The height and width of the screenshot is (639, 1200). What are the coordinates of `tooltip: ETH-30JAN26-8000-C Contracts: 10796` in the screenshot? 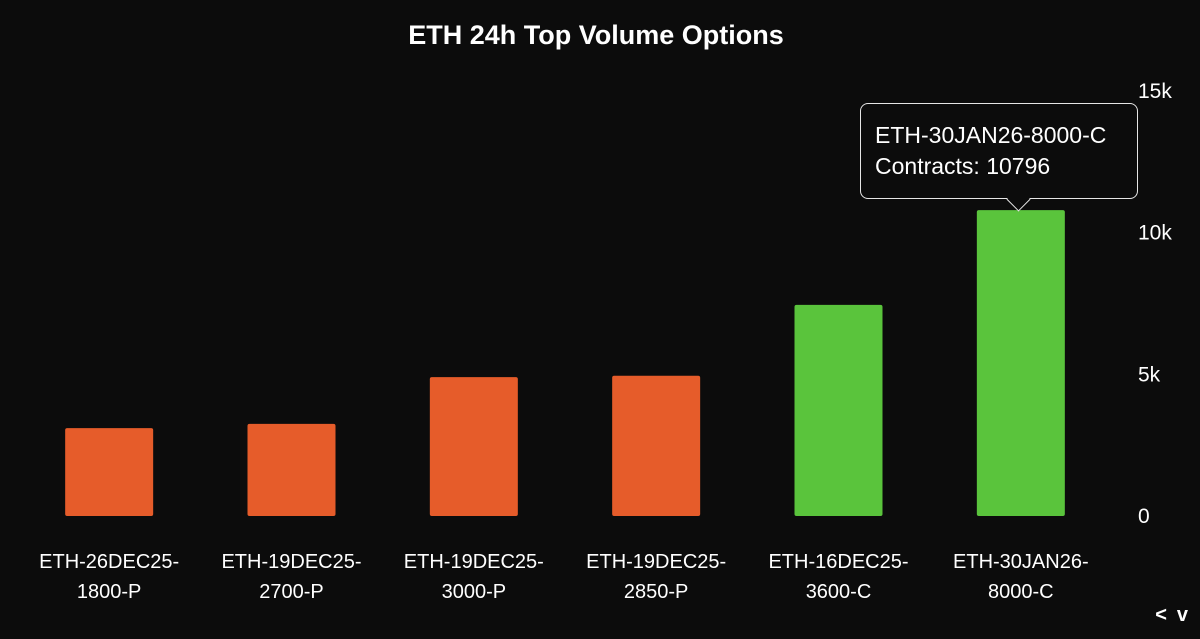 It's located at (999, 157).